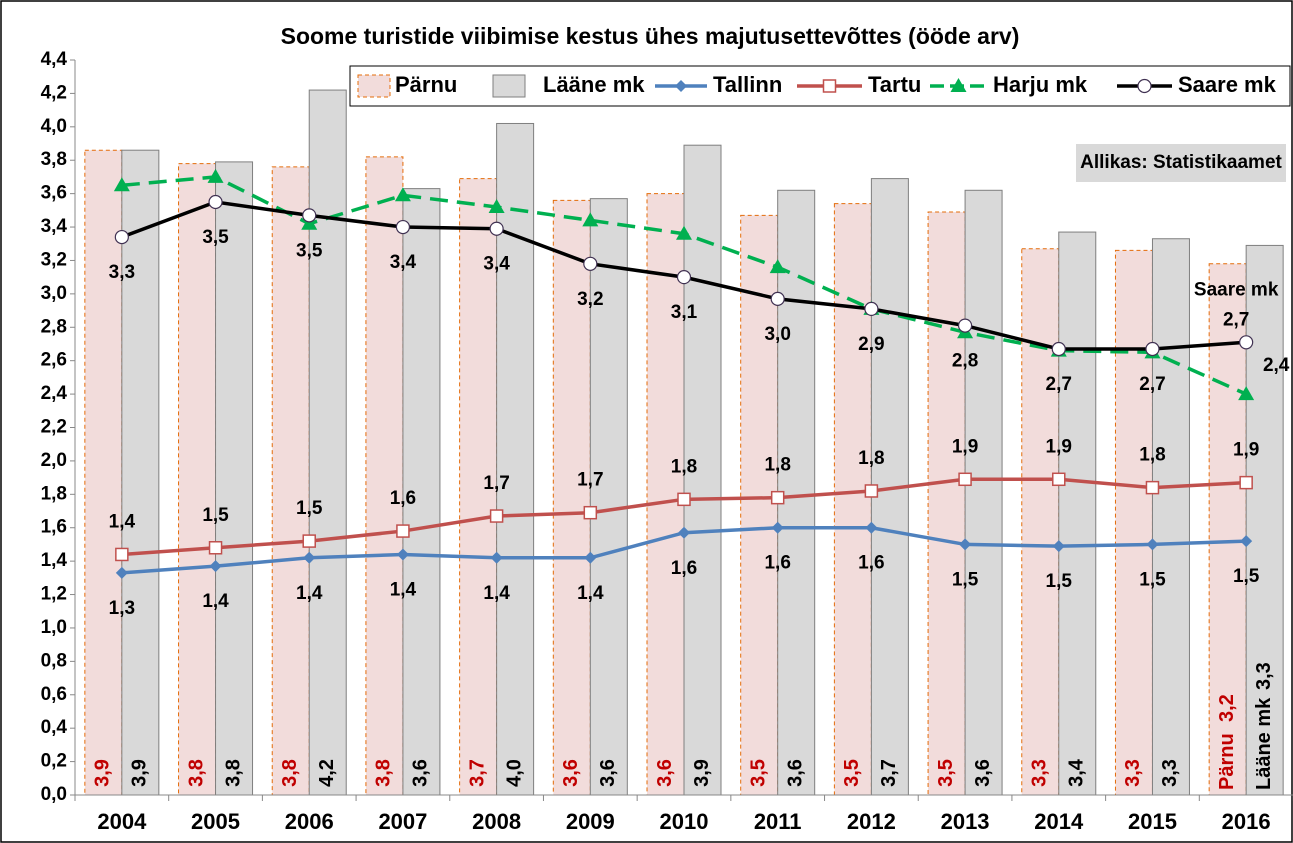  I want to click on annotation: Allikas: Statistikaamet, so click(1181, 162).